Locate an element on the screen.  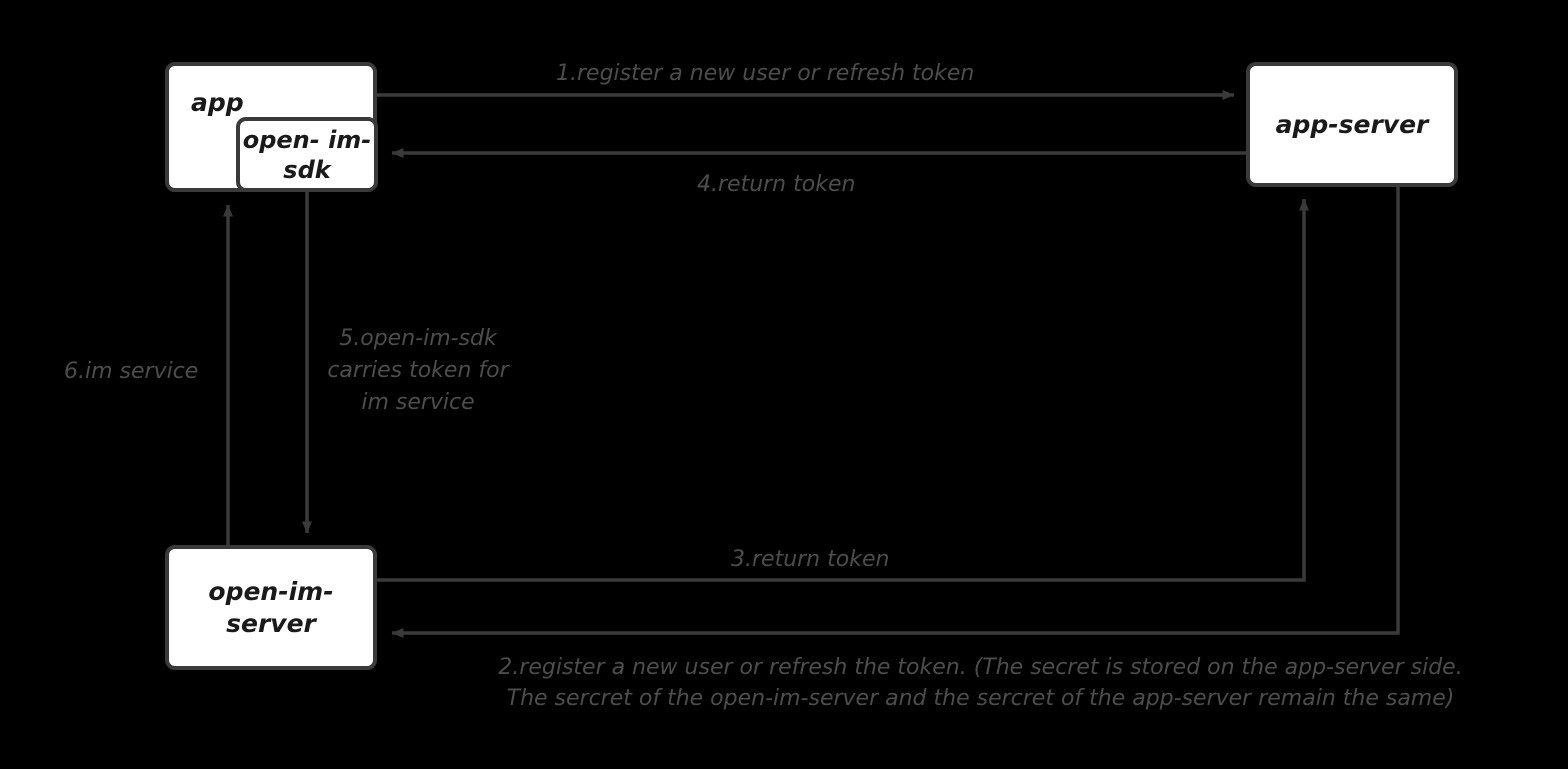
edge-label-1: 1.register a new user or refresh token is located at coordinates (765, 73).